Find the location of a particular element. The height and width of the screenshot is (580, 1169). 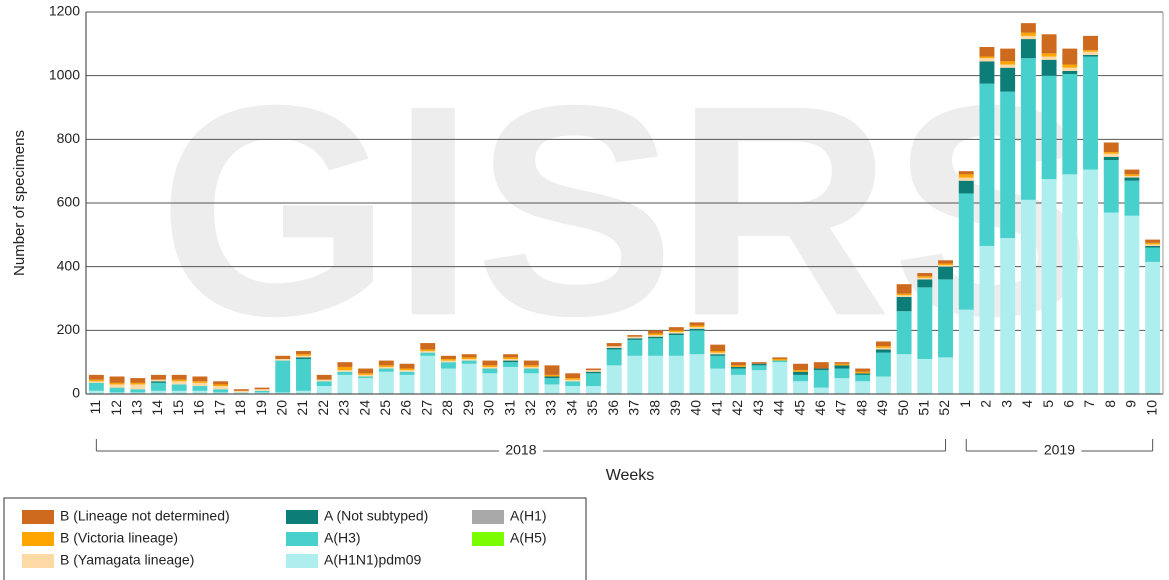

group-label: 2019 is located at coordinates (1059, 450).